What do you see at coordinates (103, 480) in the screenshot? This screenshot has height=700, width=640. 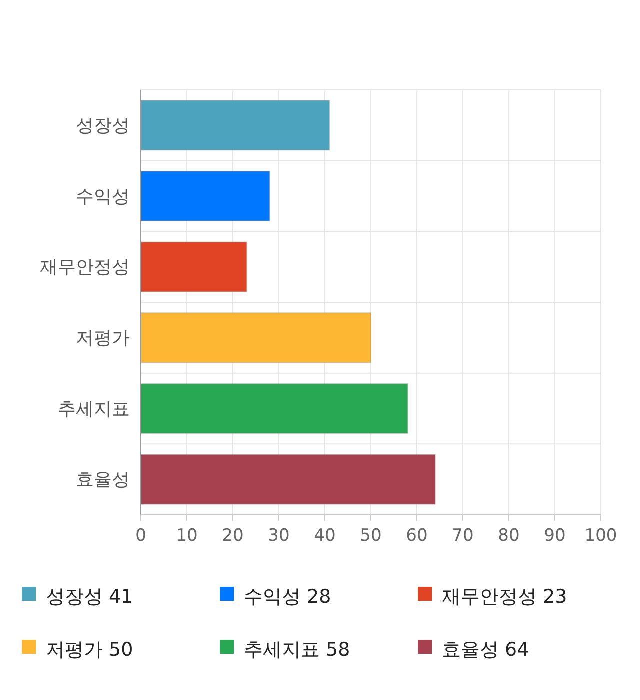 I see `y-tick-label: 효율성` at bounding box center [103, 480].